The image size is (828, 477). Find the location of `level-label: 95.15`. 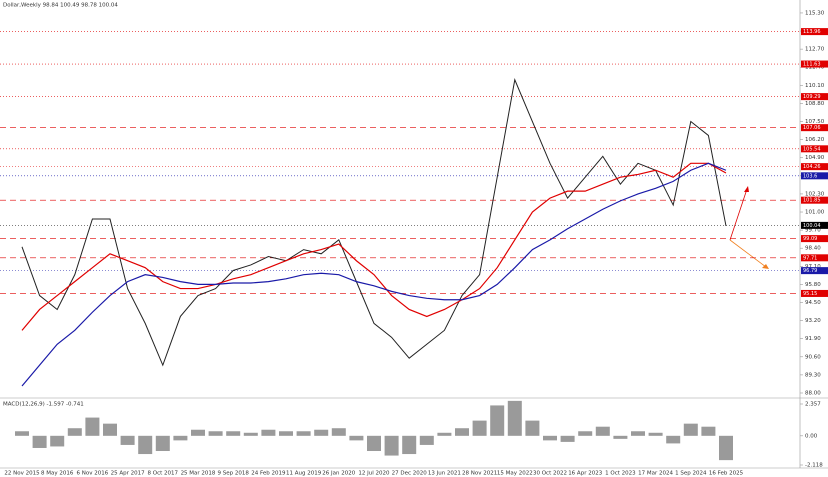

level-label: 95.15 is located at coordinates (810, 294).